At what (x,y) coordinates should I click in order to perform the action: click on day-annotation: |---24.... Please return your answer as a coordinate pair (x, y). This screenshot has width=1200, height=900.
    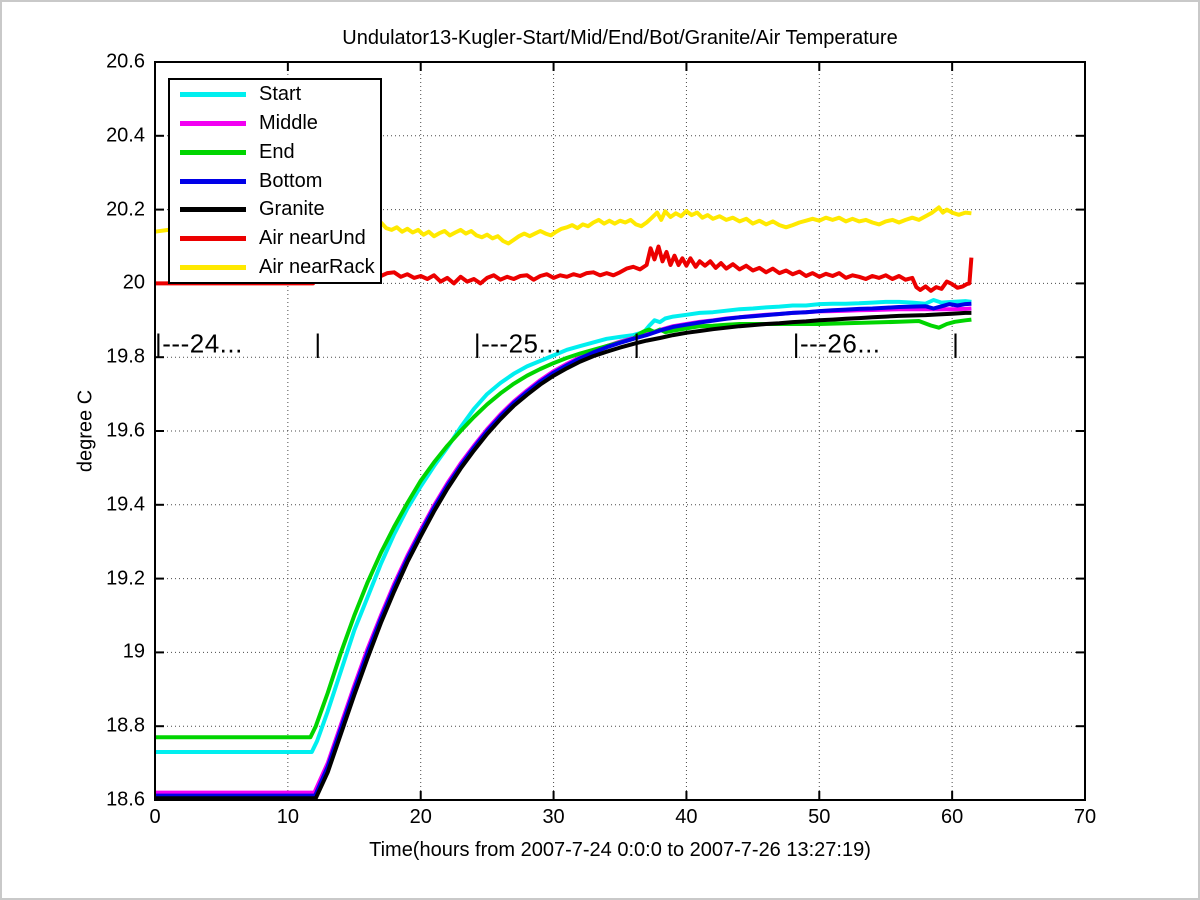
    Looking at the image, I should click on (199, 343).